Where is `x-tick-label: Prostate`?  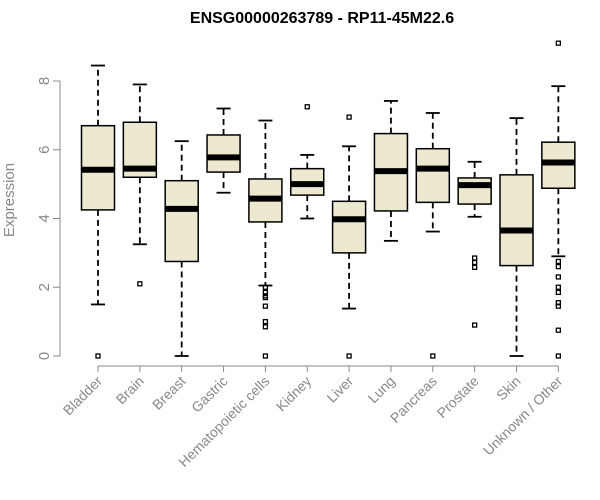 x-tick-label: Prostate is located at coordinates (458, 397).